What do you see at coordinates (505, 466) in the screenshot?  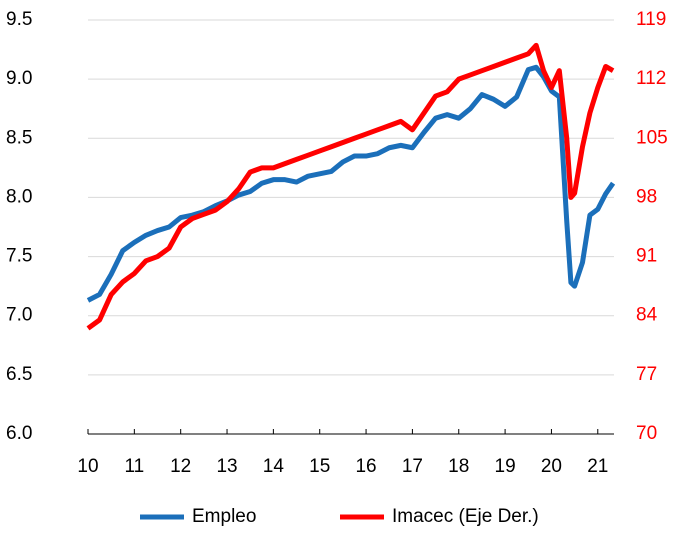 I see `x-tick-label: 19` at bounding box center [505, 466].